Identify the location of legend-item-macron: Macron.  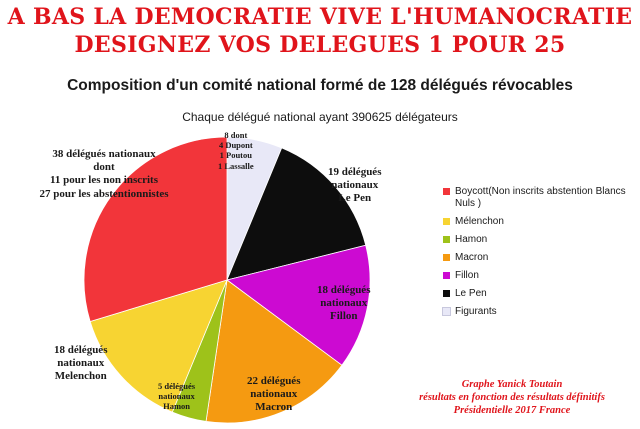
(538, 258).